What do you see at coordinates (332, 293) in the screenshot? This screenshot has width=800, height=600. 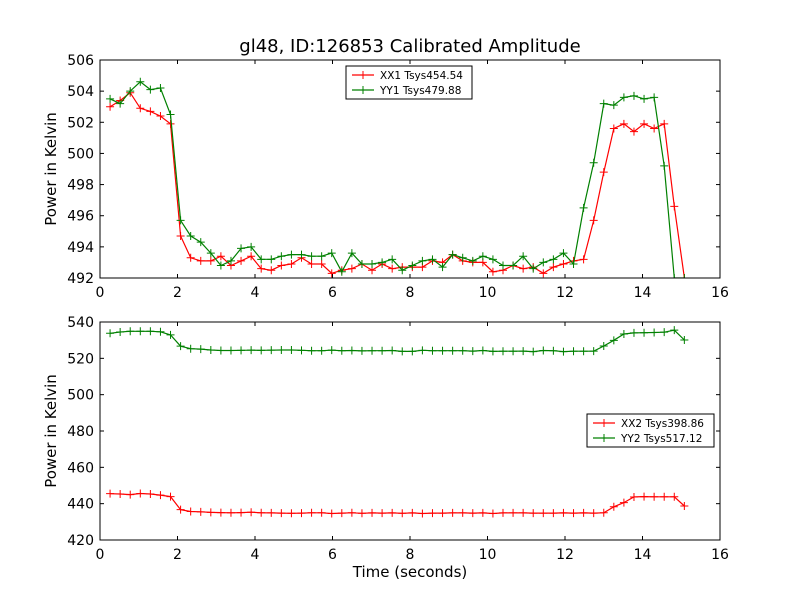 I see `top-x-tick-label: 6` at bounding box center [332, 293].